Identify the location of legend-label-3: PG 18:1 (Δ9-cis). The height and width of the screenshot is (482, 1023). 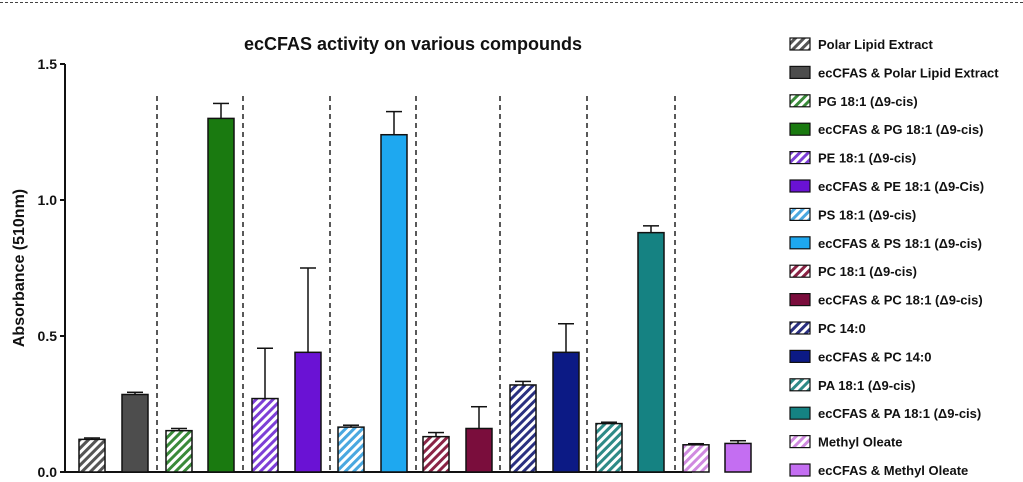
(868, 101).